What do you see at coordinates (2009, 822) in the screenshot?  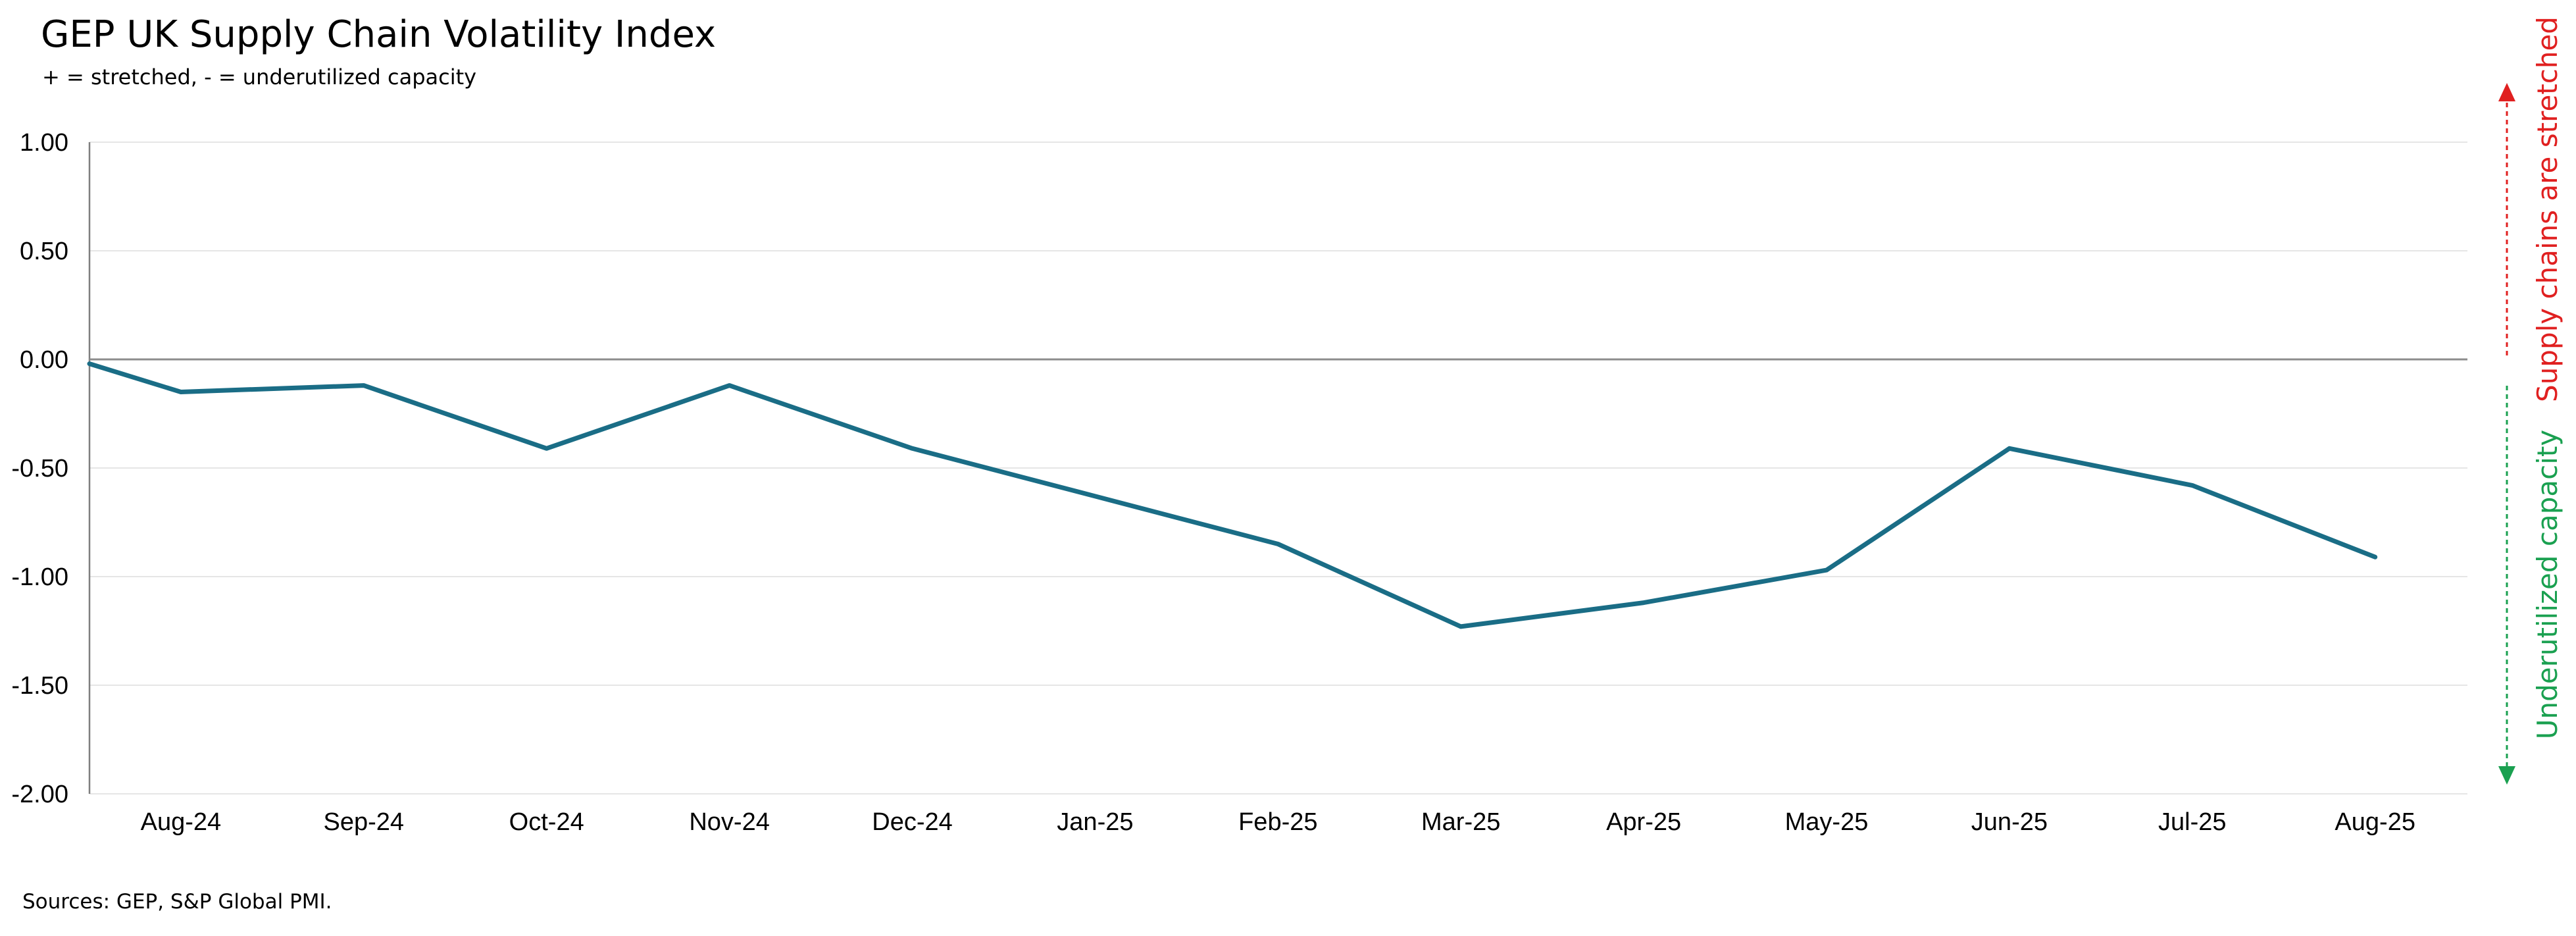 I see `x-tick-label: Jun-25` at bounding box center [2009, 822].